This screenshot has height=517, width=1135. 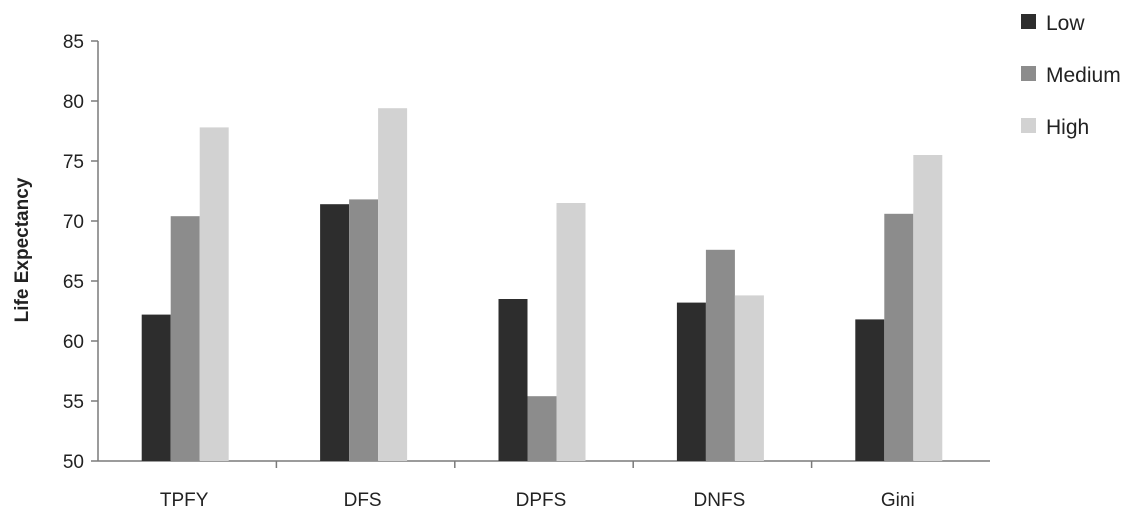 What do you see at coordinates (541, 500) in the screenshot?
I see `x-category-label: DPFS` at bounding box center [541, 500].